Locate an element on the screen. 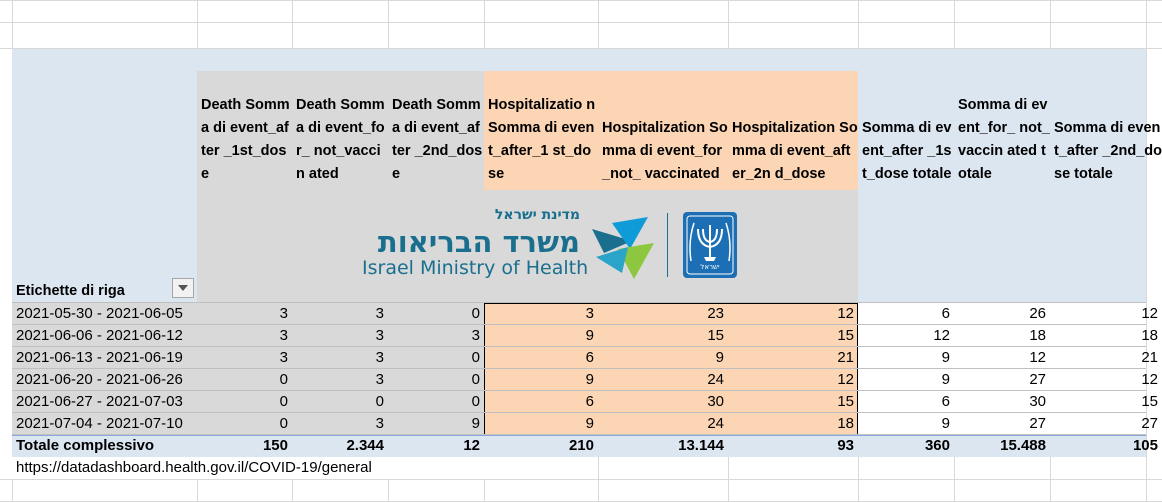 This screenshot has width=1162, height=502. hospital-header-fill is located at coordinates (671, 130).